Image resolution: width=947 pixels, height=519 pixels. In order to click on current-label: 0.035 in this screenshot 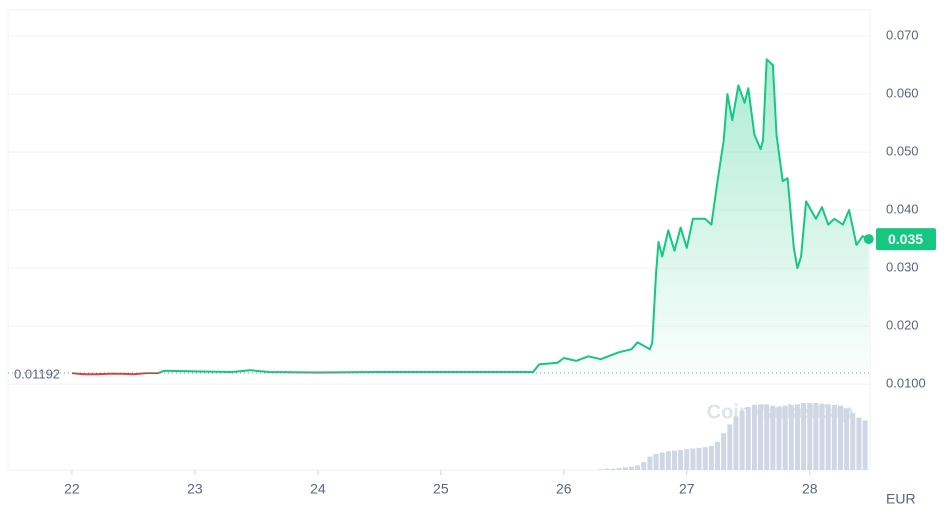, I will do `click(905, 239)`.